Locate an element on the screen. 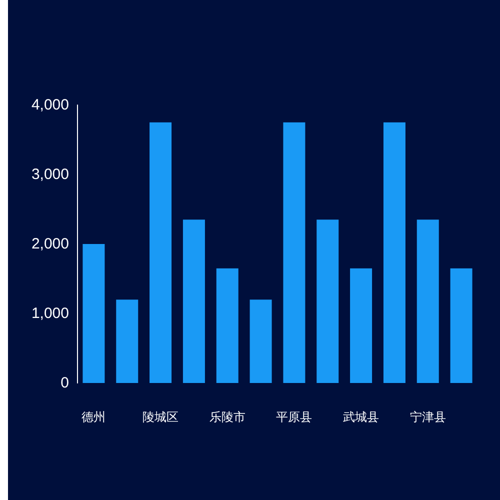 This screenshot has height=500, width=500. y-tick-label: 1,000 is located at coordinates (50, 313).